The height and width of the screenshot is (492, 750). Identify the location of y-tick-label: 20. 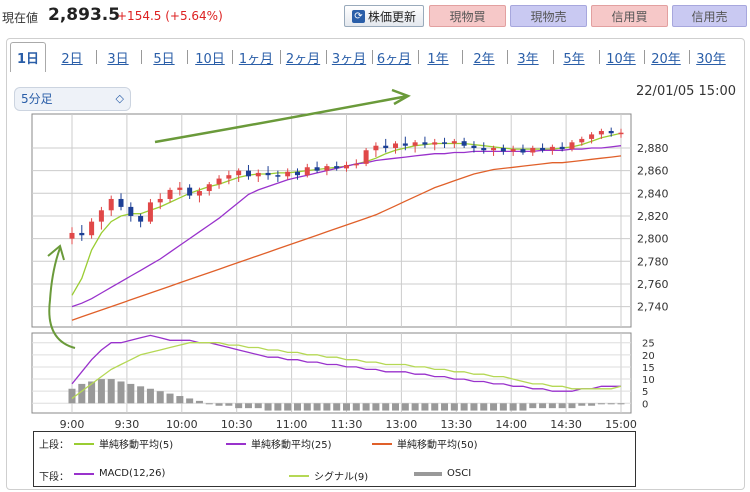
(648, 356).